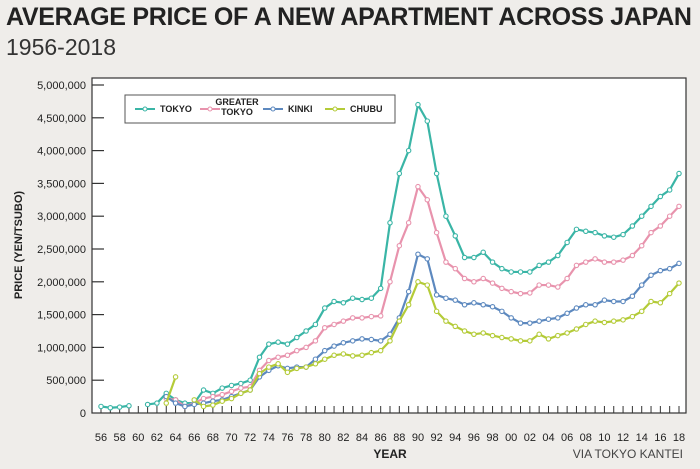 This screenshot has width=700, height=469. What do you see at coordinates (61, 316) in the screenshot?
I see `y-tick-label: 1,500,000` at bounding box center [61, 316].